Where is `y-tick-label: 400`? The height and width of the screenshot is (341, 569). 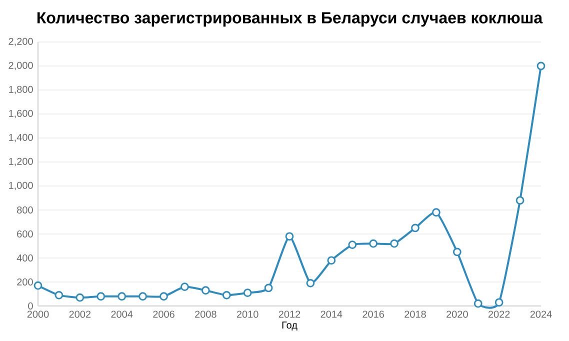
y-tick-label: 400 is located at coordinates (24, 258).